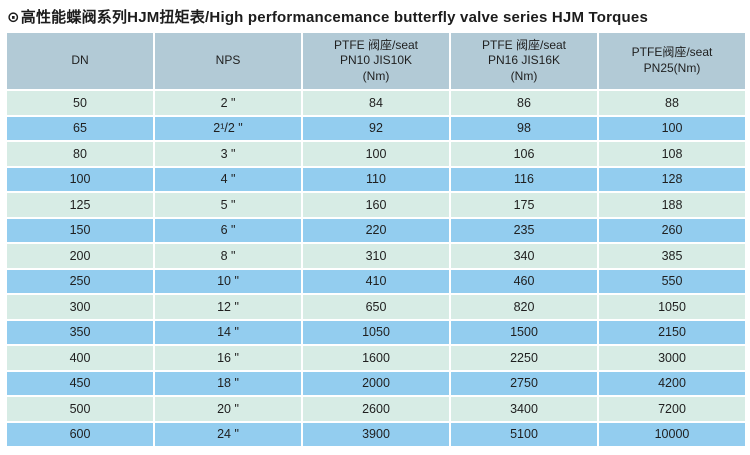  What do you see at coordinates (80, 383) in the screenshot?
I see `cell-dn: 450` at bounding box center [80, 383].